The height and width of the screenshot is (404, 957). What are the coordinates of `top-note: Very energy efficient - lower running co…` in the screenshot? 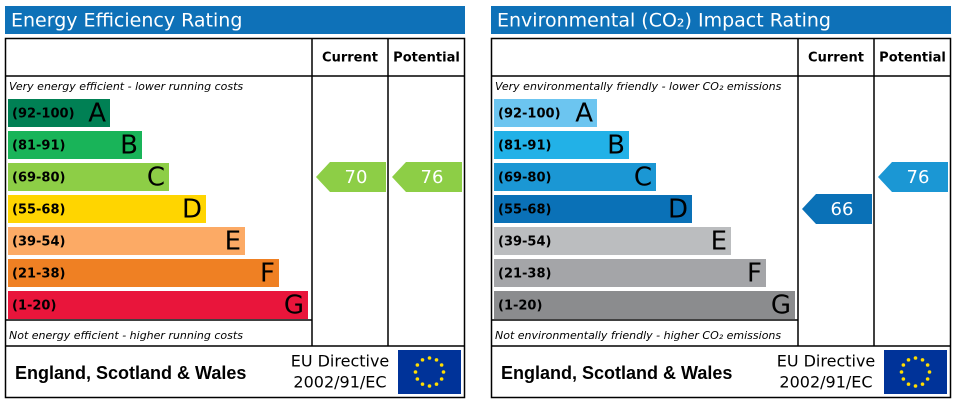 It's located at (126, 86).